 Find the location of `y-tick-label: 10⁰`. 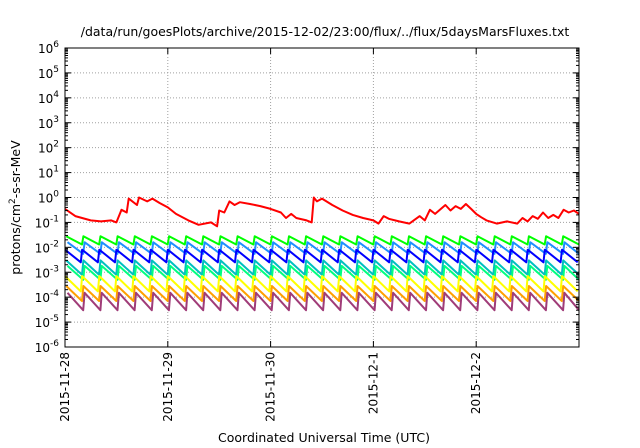

y-tick-label: 10⁰ is located at coordinates (48, 198).